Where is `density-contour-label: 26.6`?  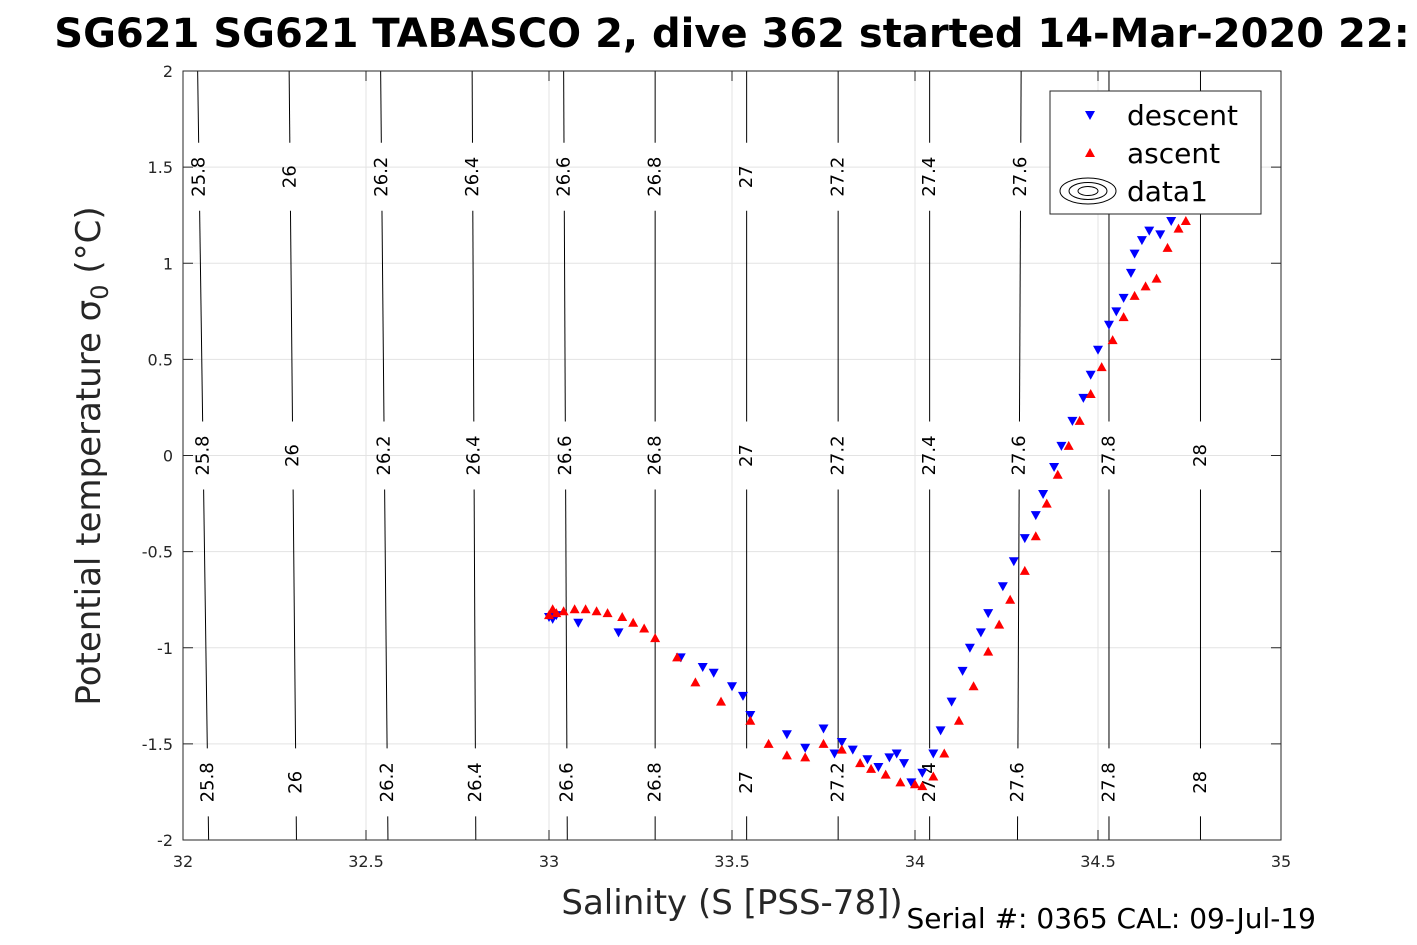 density-contour-label: 26.6 is located at coordinates (564, 177).